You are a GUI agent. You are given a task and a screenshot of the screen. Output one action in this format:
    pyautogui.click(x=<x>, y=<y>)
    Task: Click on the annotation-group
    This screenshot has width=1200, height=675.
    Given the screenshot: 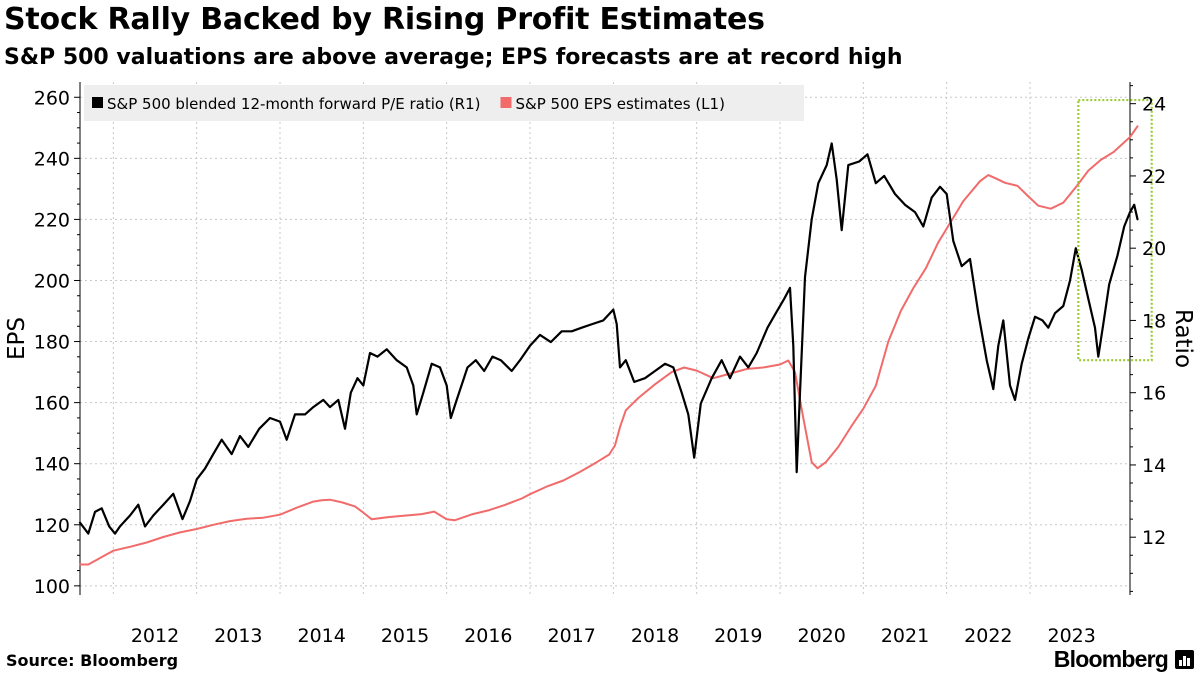 What is the action you would take?
    pyautogui.click(x=1115, y=230)
    